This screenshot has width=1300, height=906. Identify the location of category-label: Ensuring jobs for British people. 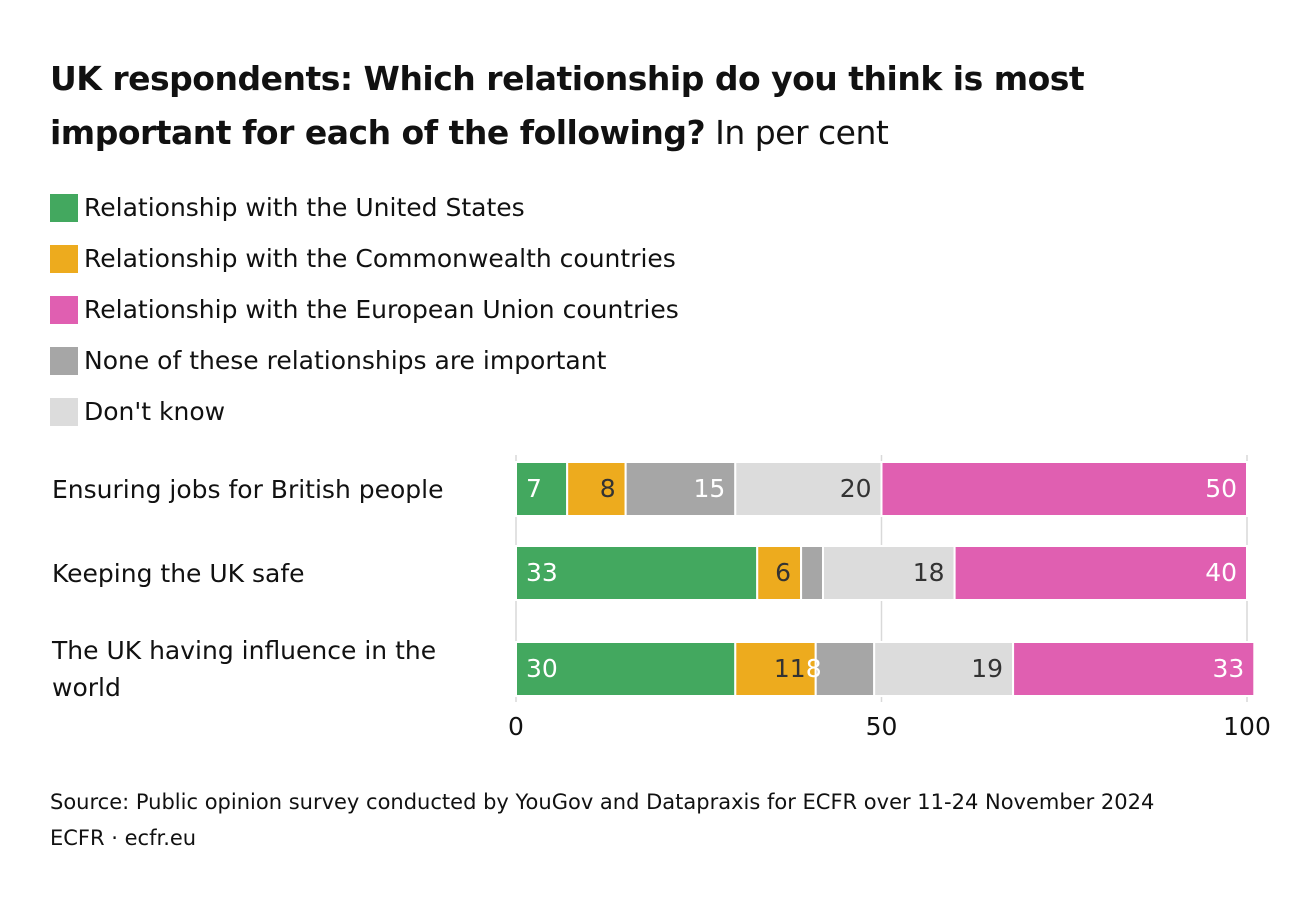
(248, 489).